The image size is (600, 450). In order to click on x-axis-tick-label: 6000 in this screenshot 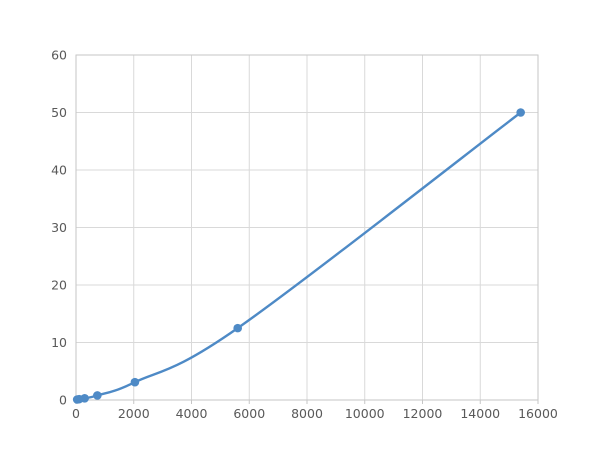, I will do `click(249, 413)`.